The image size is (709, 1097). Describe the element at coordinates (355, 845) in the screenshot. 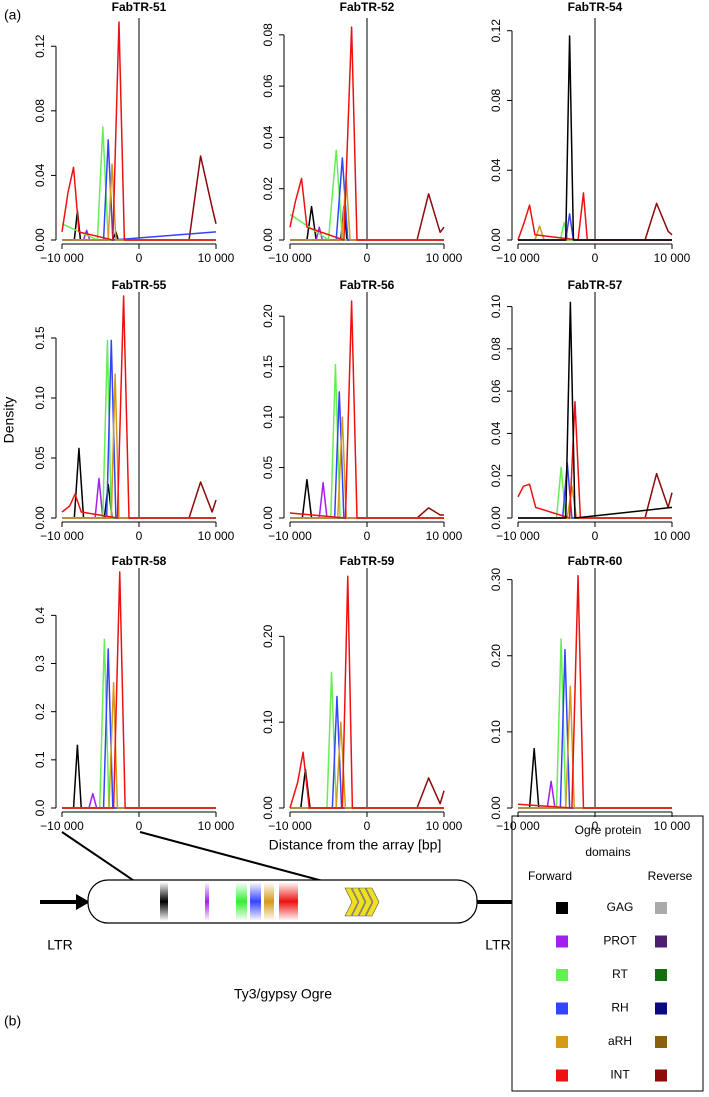

I see `x-axis-title: Distance from the array [bp]` at that location.